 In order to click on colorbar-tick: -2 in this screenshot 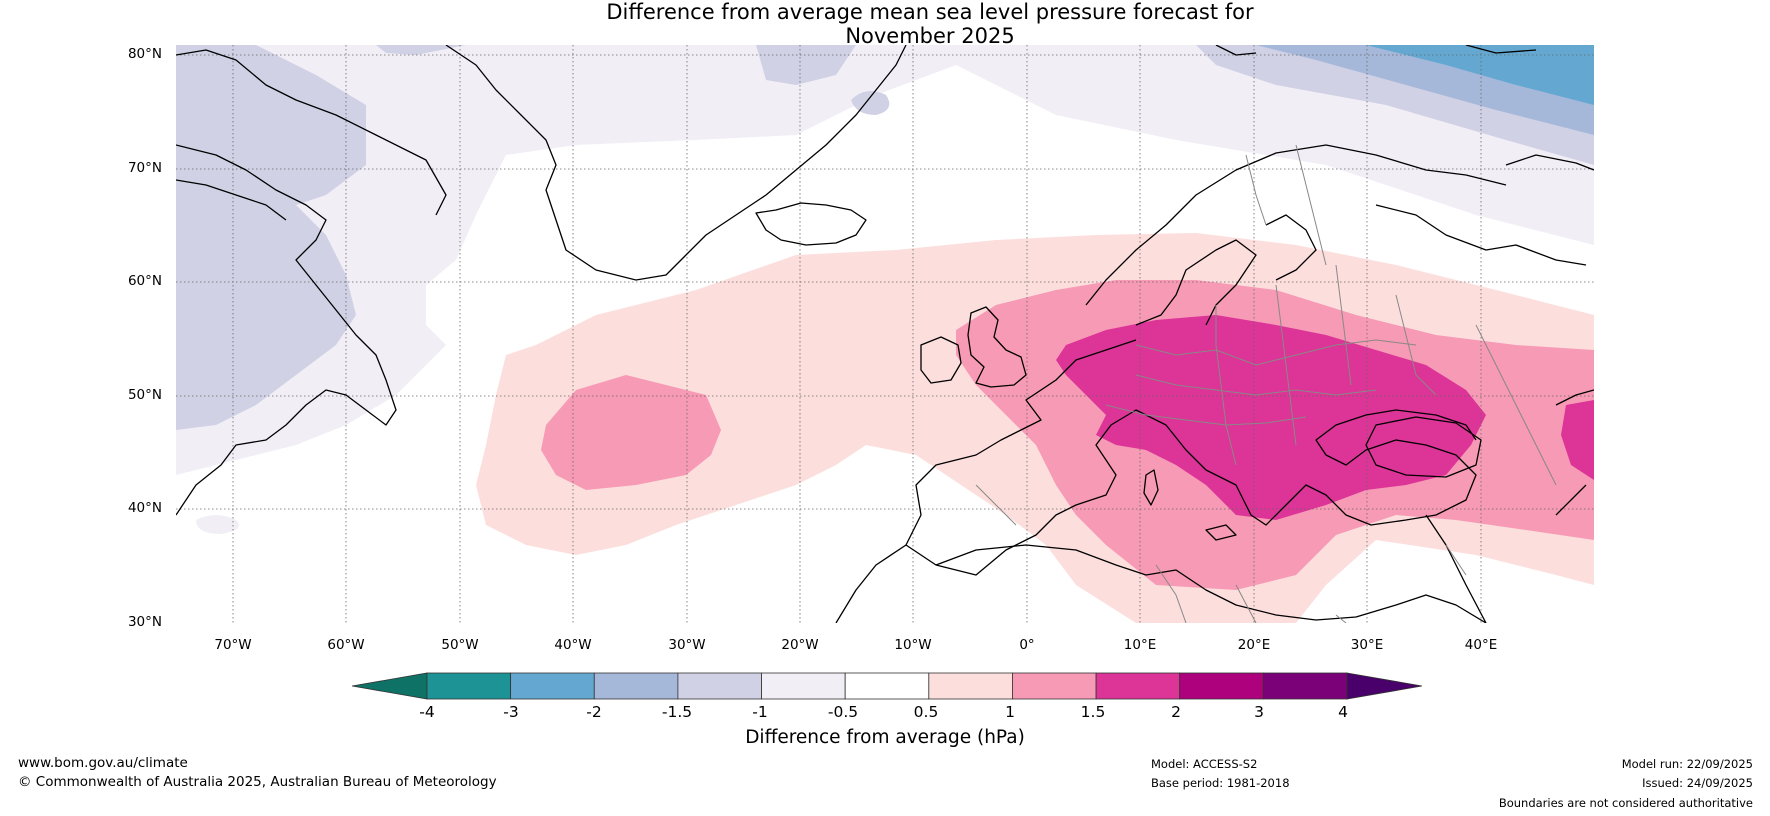, I will do `click(594, 712)`.